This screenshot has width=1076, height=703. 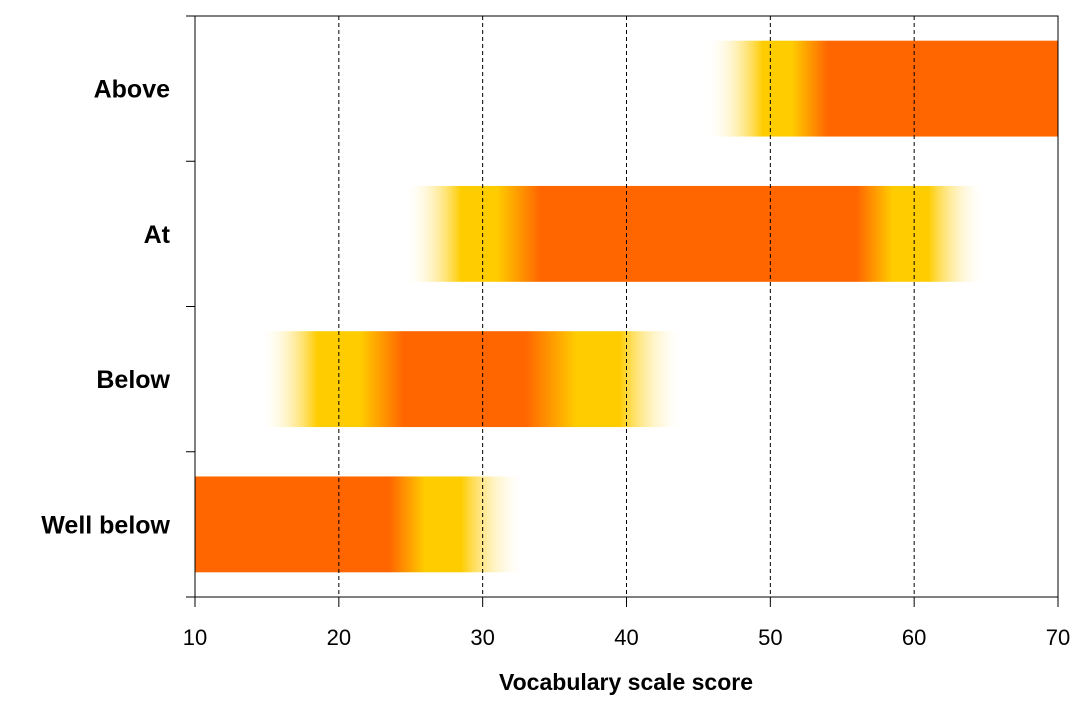 I want to click on x-tick-label-20: 20, so click(x=339, y=637).